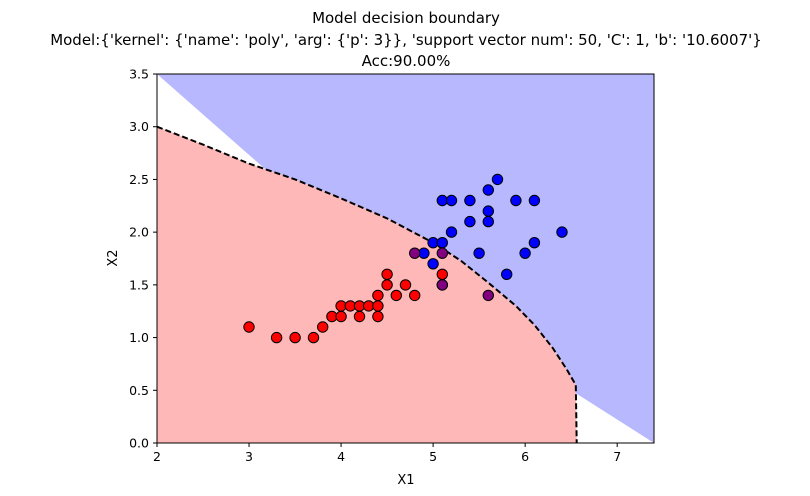 Image resolution: width=810 pixels, height=496 pixels. I want to click on x-tick-label: 5, so click(433, 456).